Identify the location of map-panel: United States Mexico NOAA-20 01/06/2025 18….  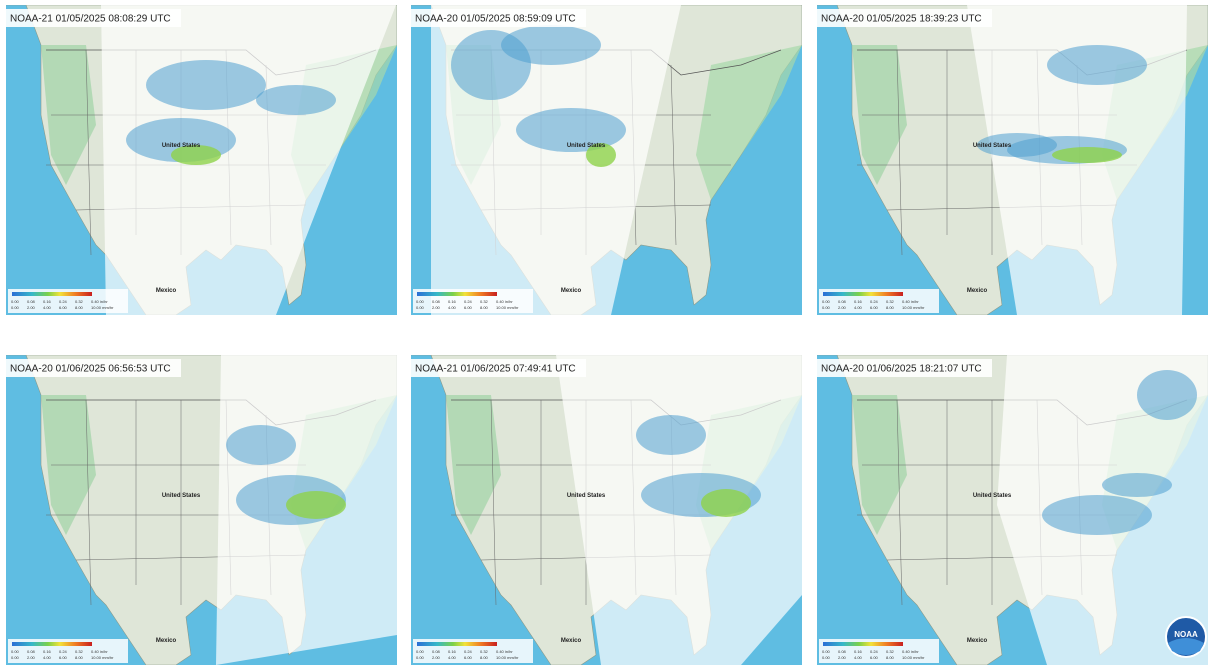
(1012, 510).